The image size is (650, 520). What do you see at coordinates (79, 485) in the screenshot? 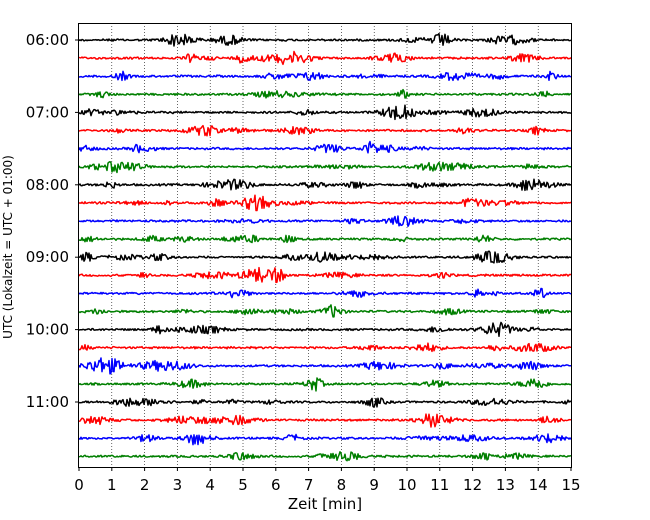
I see `x-tick-label-0: 0` at bounding box center [79, 485].